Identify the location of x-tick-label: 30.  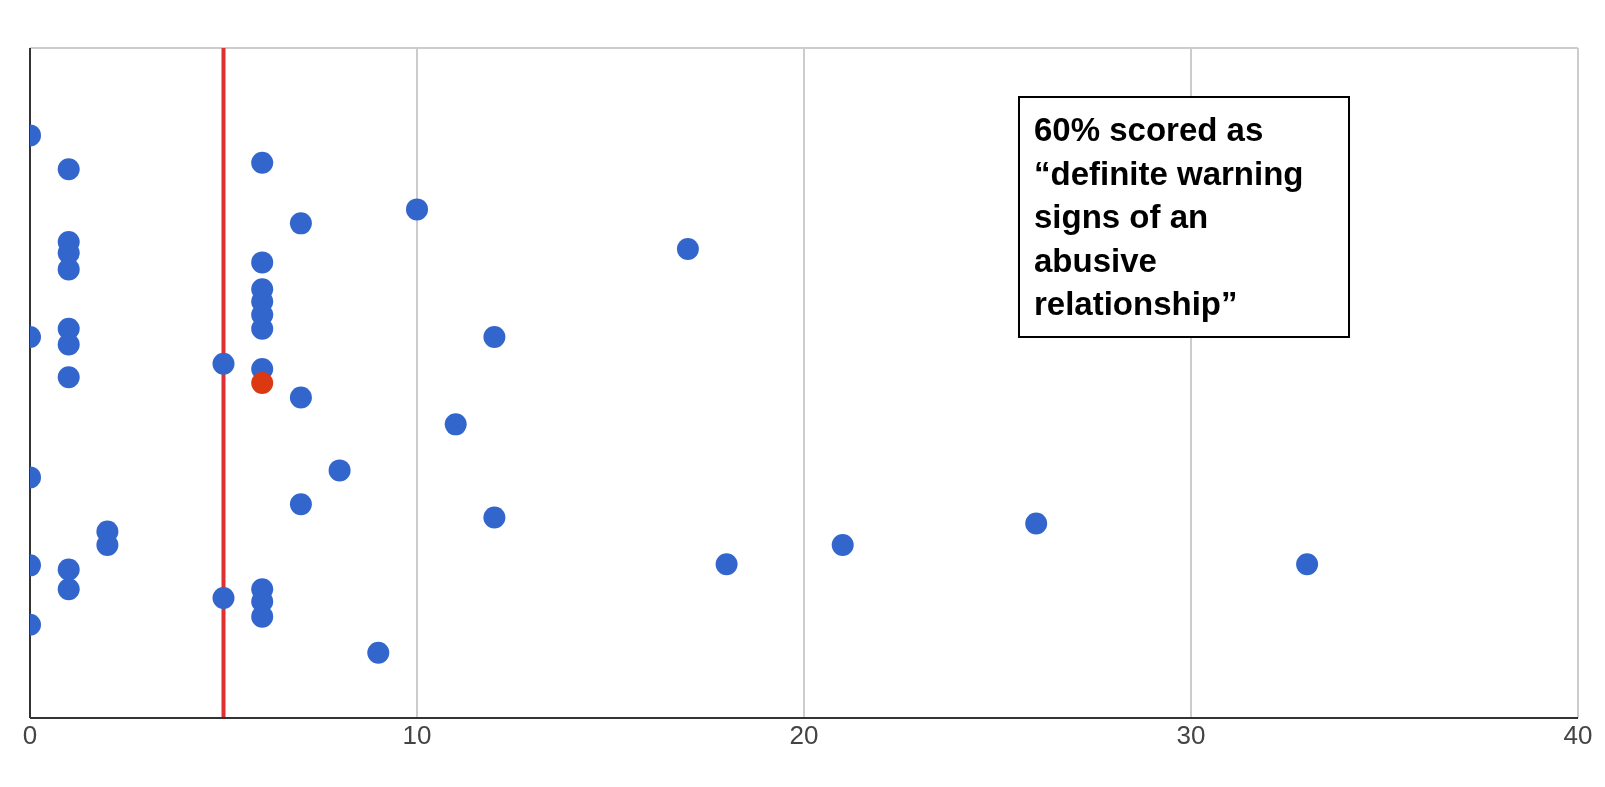
(1191, 735).